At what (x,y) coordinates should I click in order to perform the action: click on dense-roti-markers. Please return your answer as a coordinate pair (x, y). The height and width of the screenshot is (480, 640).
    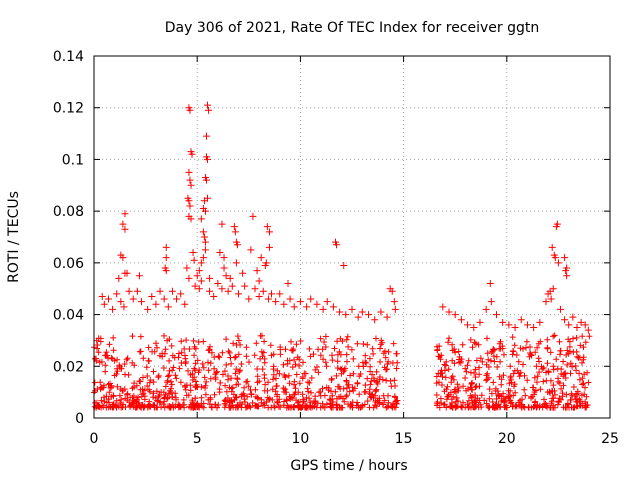
    Looking at the image, I should click on (342, 371).